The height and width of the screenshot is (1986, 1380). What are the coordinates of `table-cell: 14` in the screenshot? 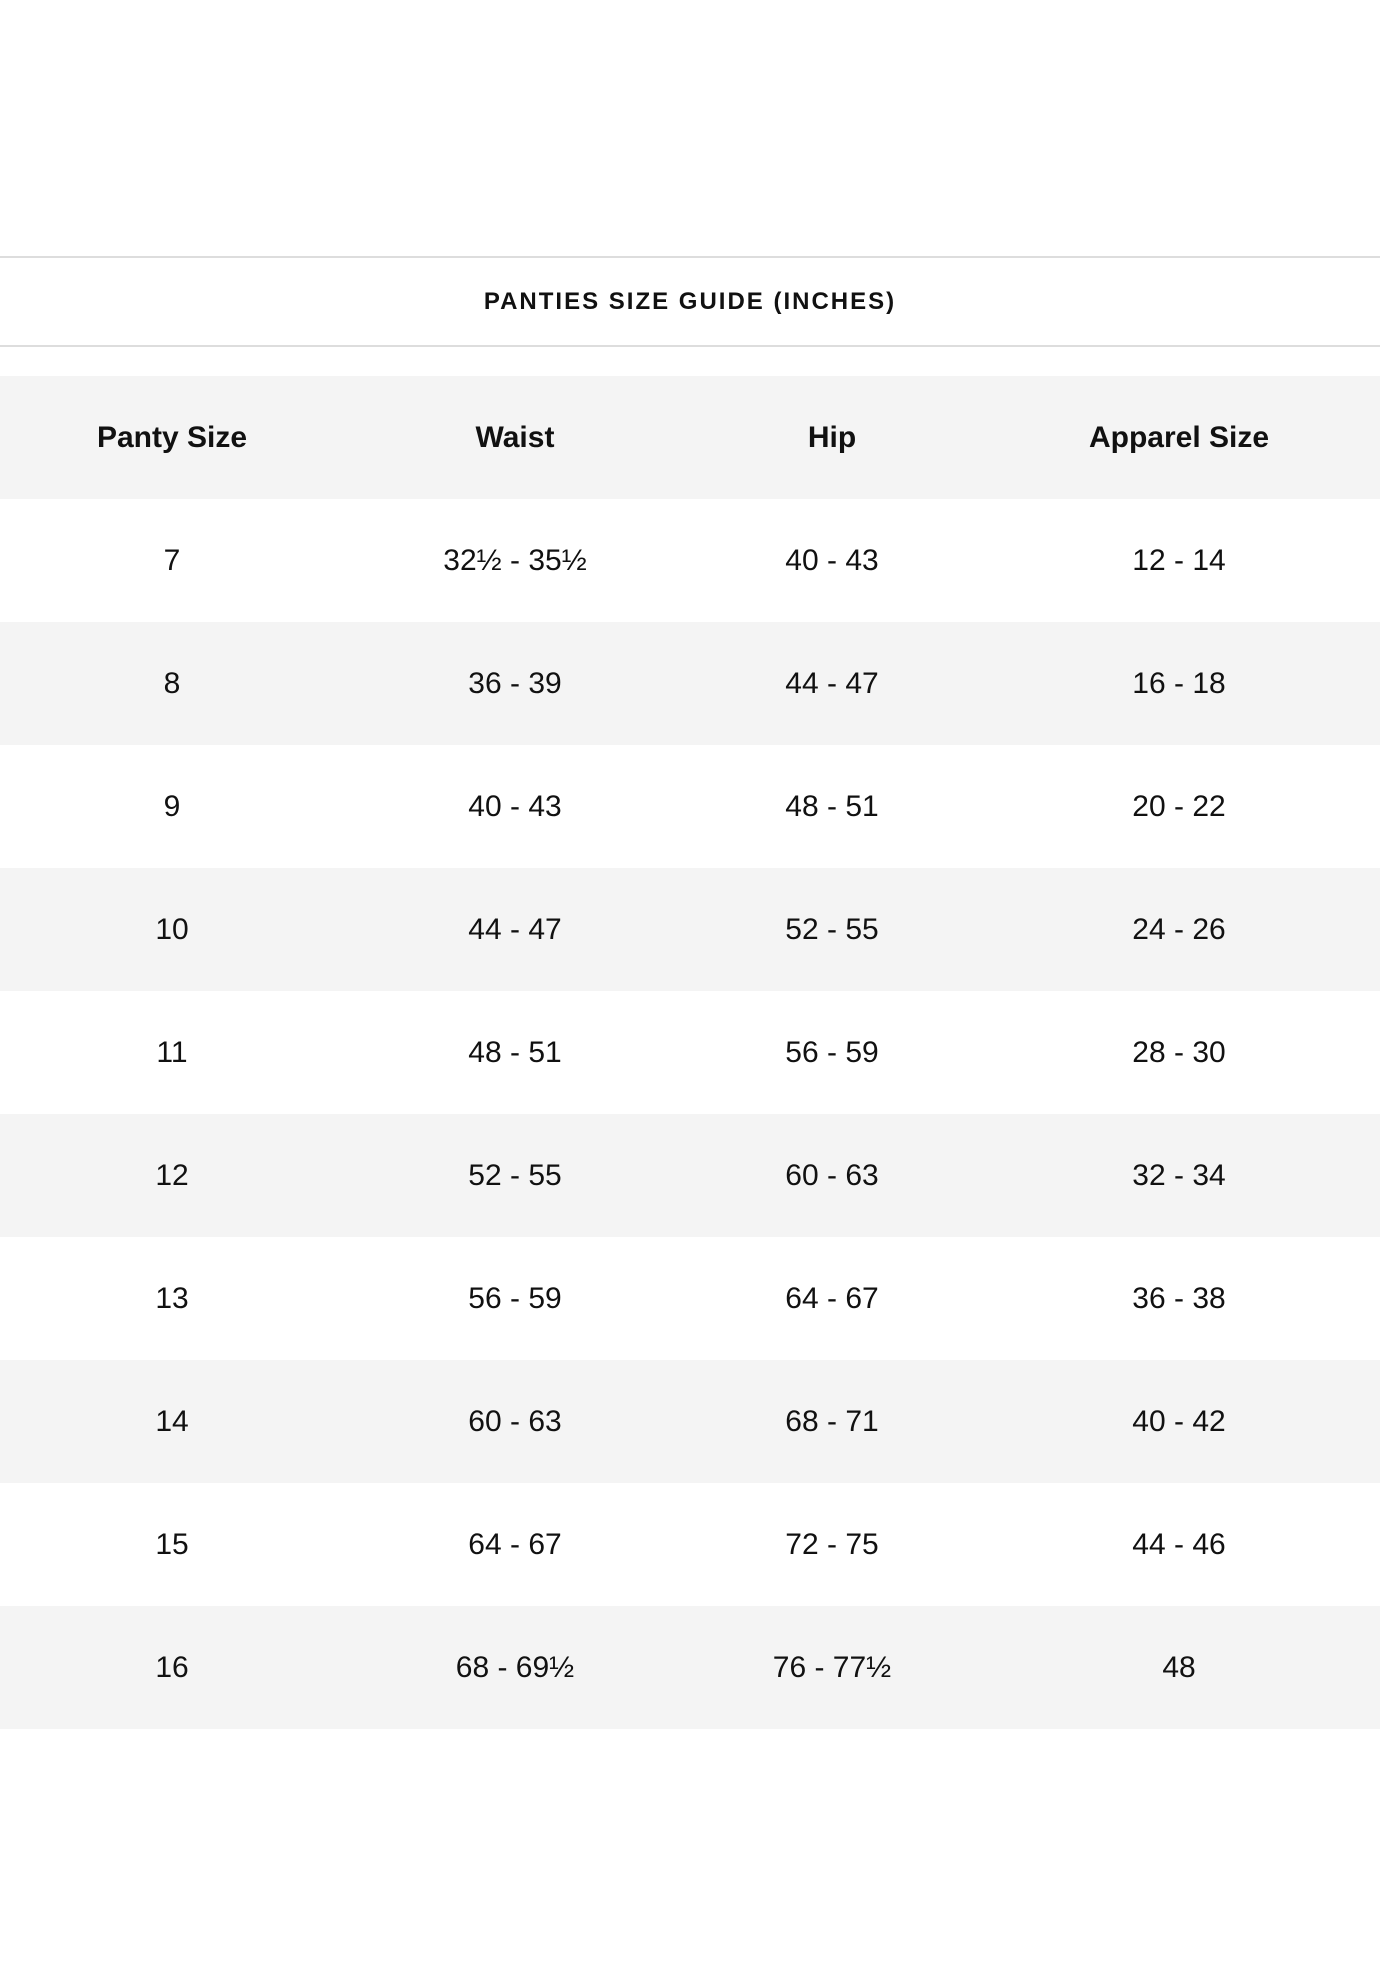 It's located at (172, 1421).